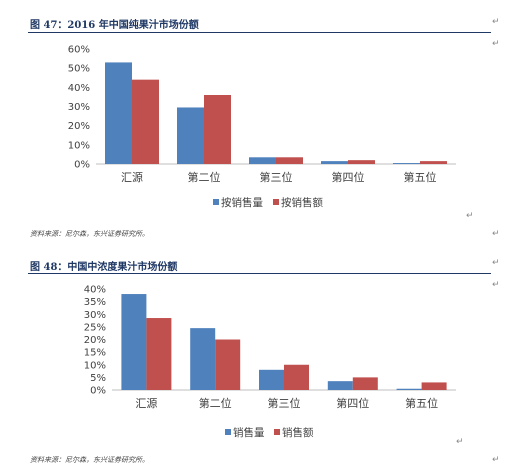 The width and height of the screenshot is (509, 471). I want to click on figure-48-rule, so click(259, 273).